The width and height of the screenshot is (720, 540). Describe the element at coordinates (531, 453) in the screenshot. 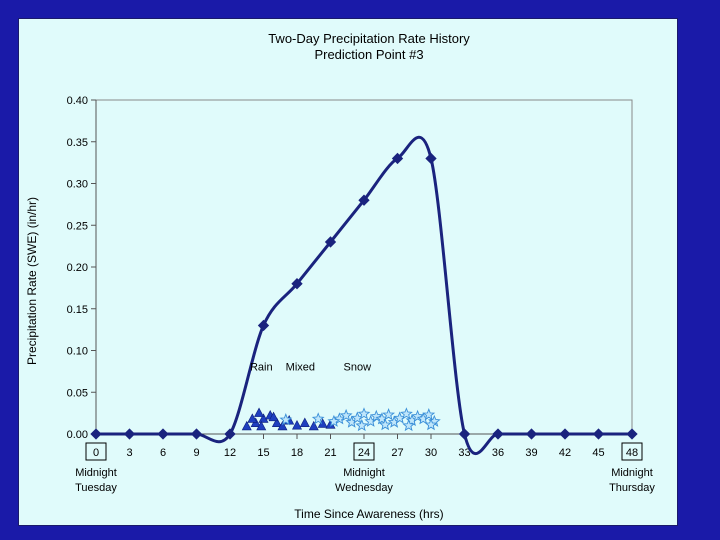

I see `x-tick-label: 39` at that location.